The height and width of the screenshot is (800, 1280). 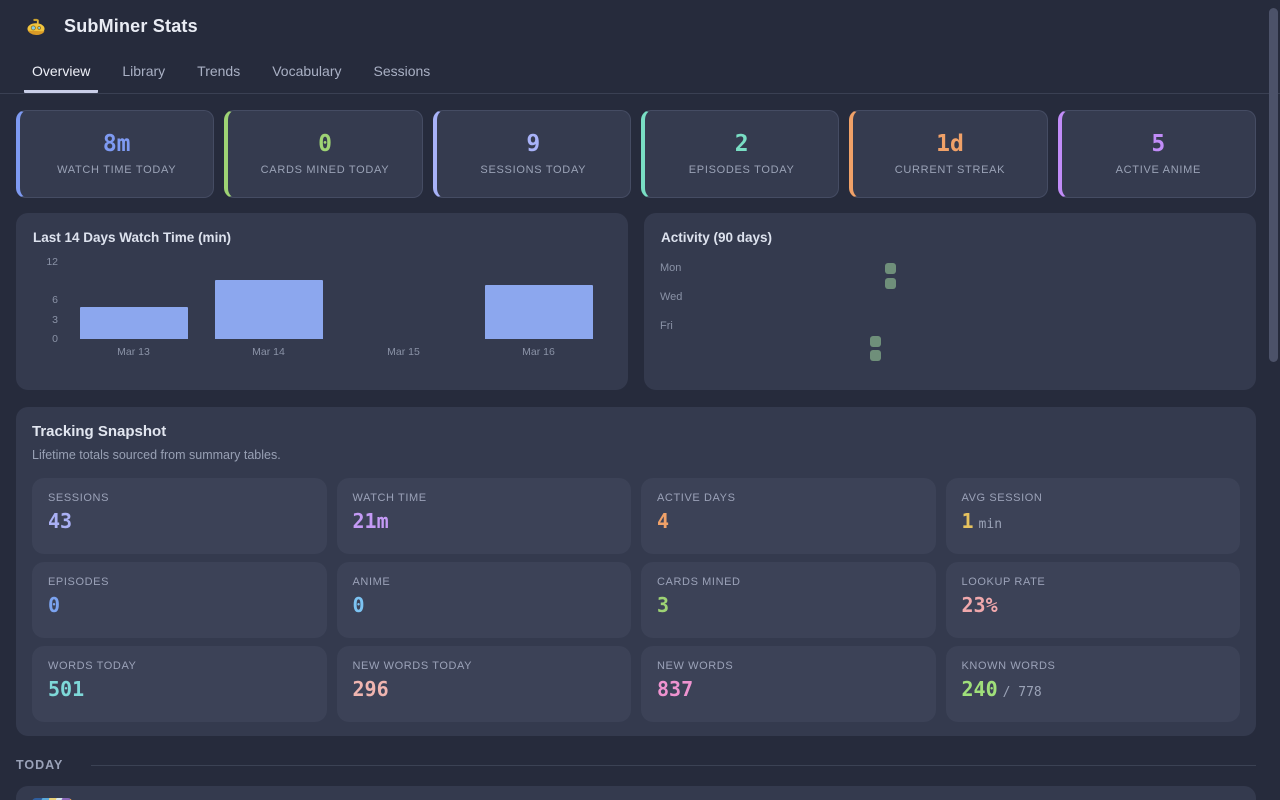 I want to click on stat-tile-watch-time: WATCH TIME 21m, so click(x=483, y=516).